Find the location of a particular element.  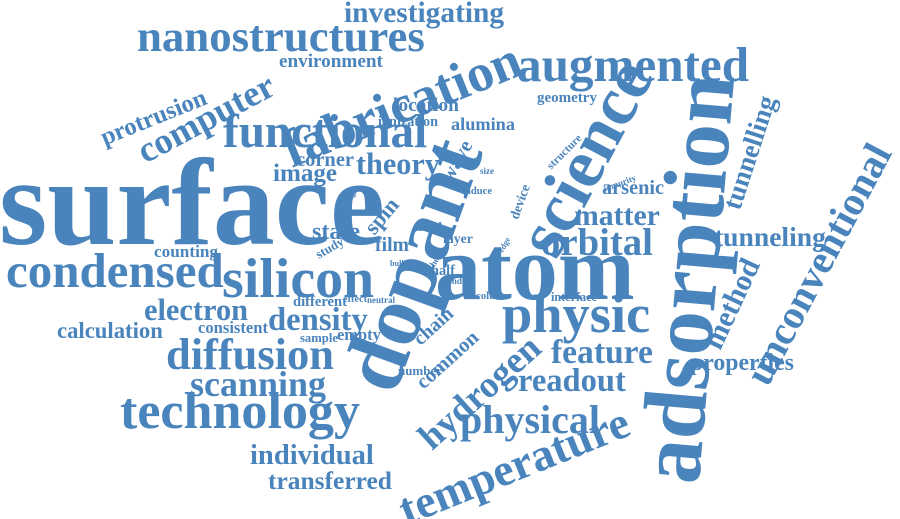

word-half: half is located at coordinates (443, 271).